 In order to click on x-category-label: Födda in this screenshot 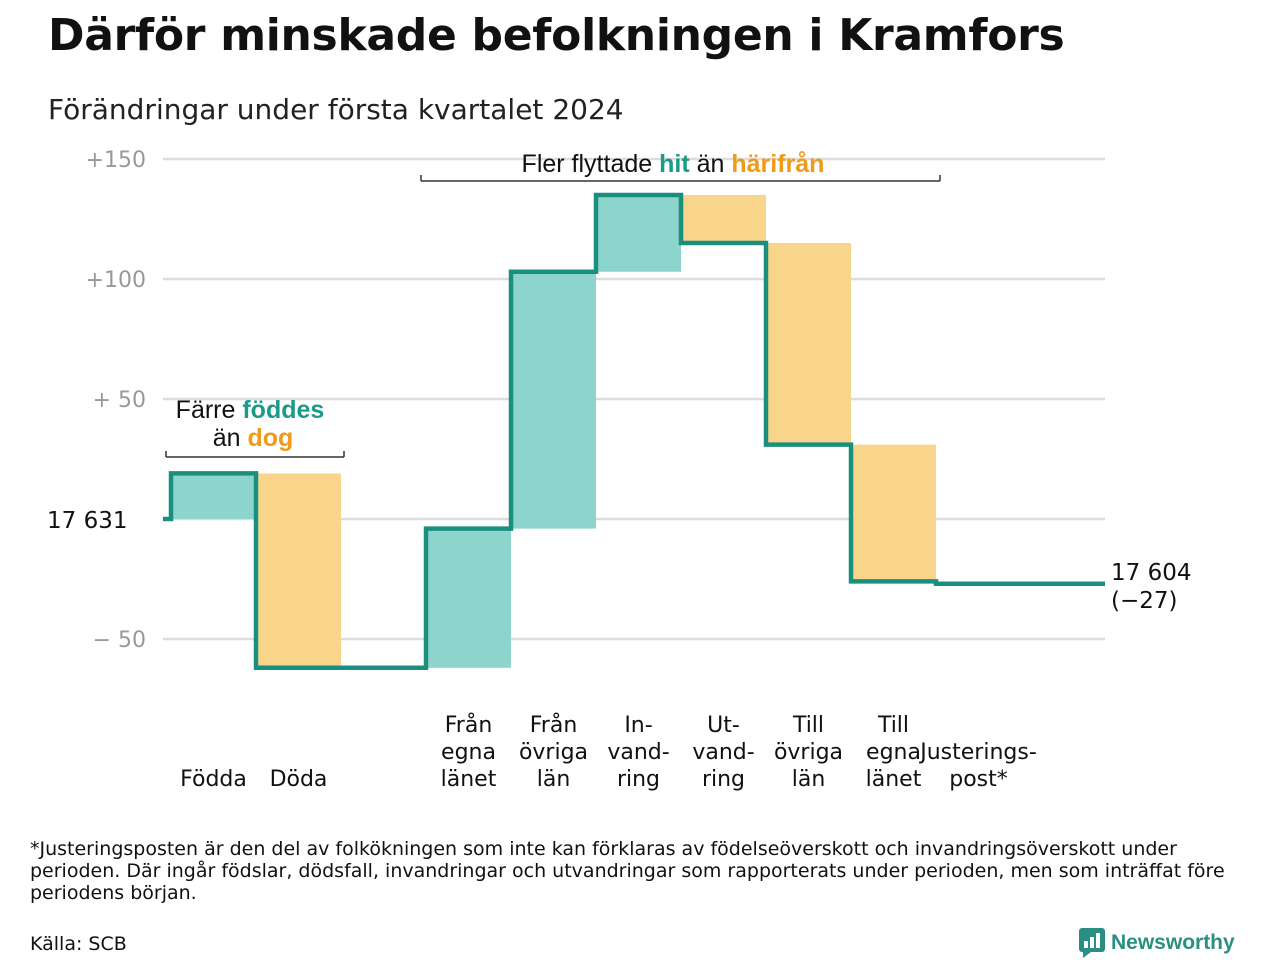, I will do `click(213, 779)`.